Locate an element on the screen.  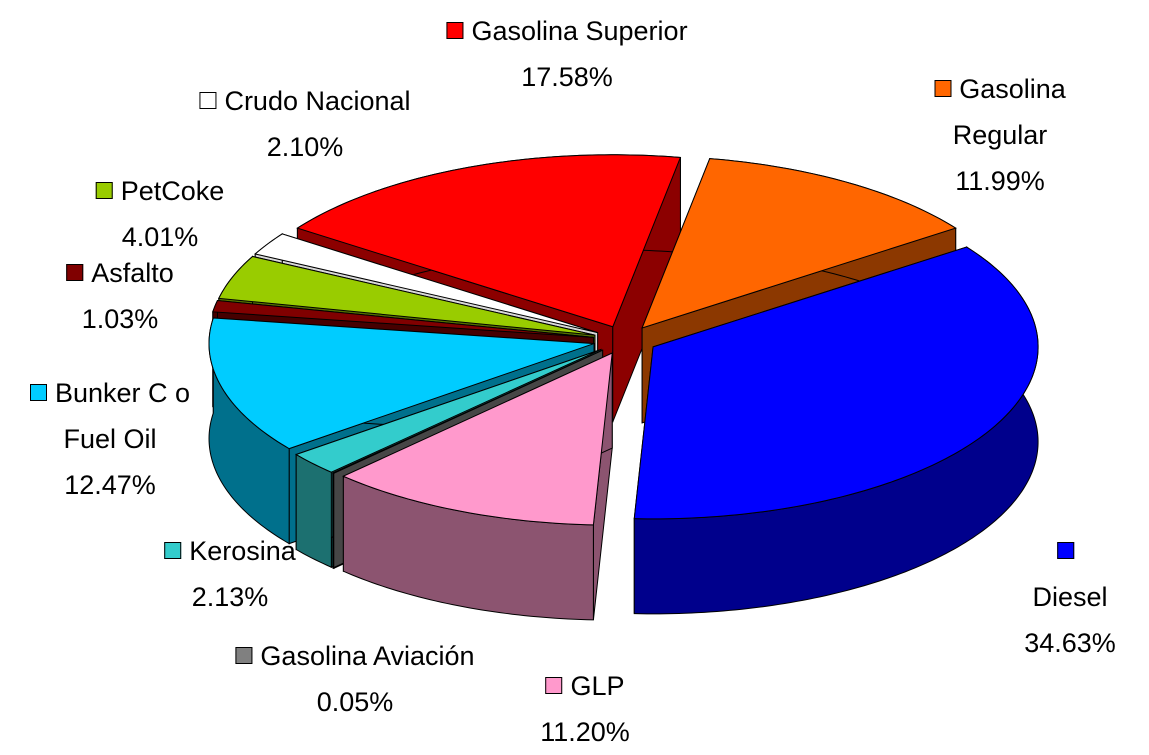
category-label: Gasolina Regular is located at coordinates (1009, 112).